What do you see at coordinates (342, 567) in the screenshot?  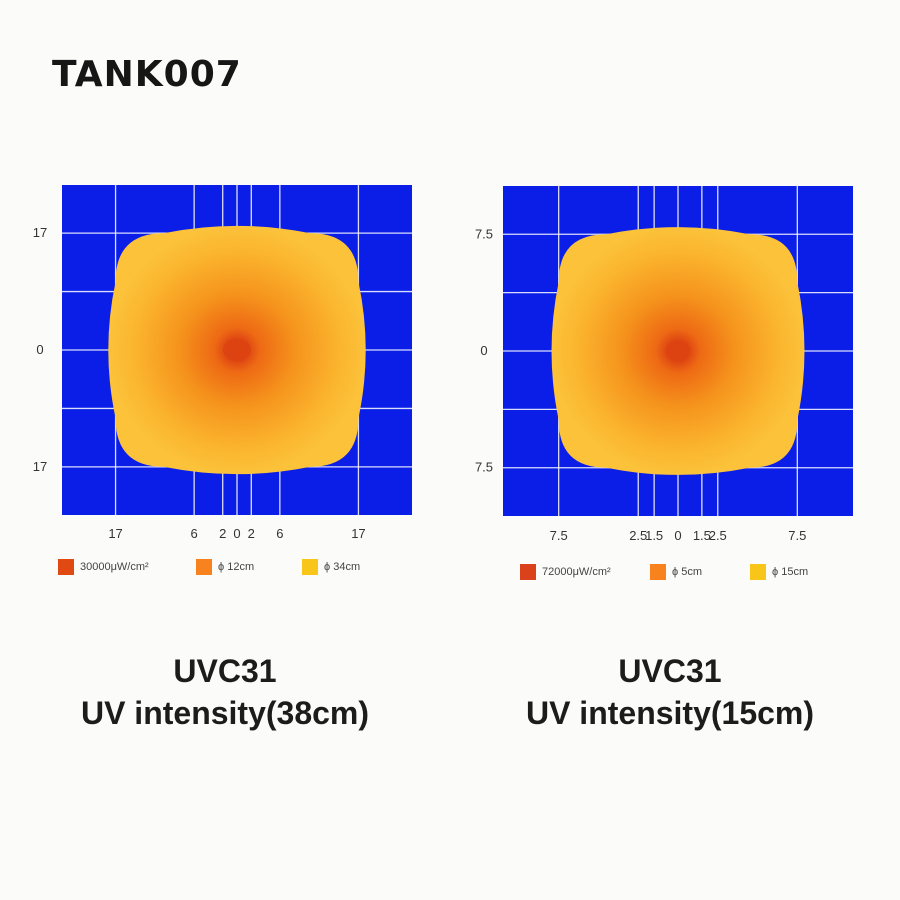 I see `legend-label-outer: ϕ 34cm` at bounding box center [342, 567].